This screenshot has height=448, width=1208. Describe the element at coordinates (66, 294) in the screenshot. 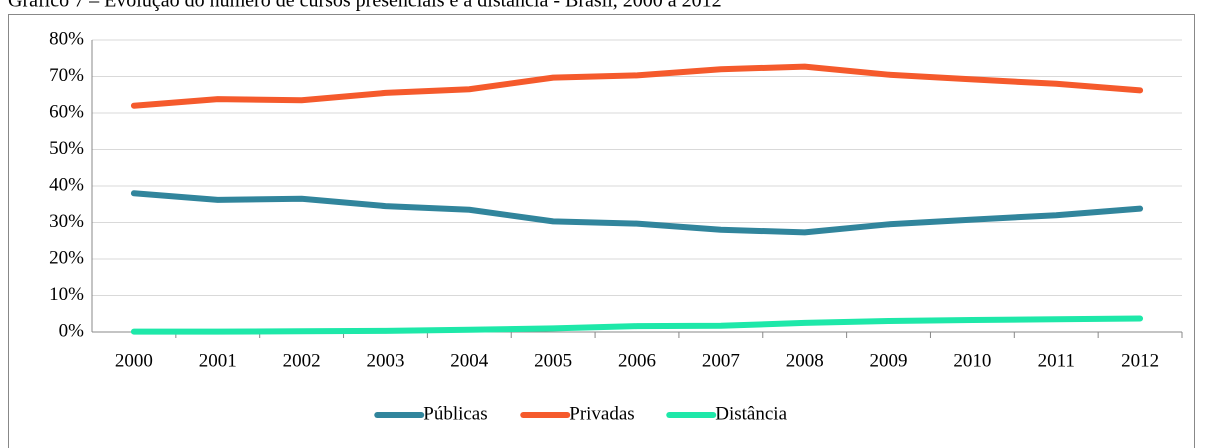

I see `y-tick-label: 10%` at that location.